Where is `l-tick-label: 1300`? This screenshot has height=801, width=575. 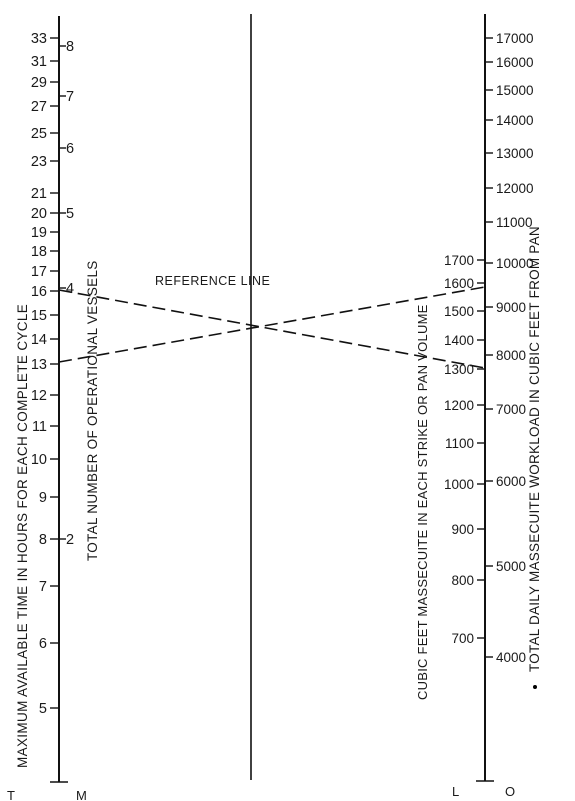 l-tick-label: 1300 is located at coordinates (459, 369).